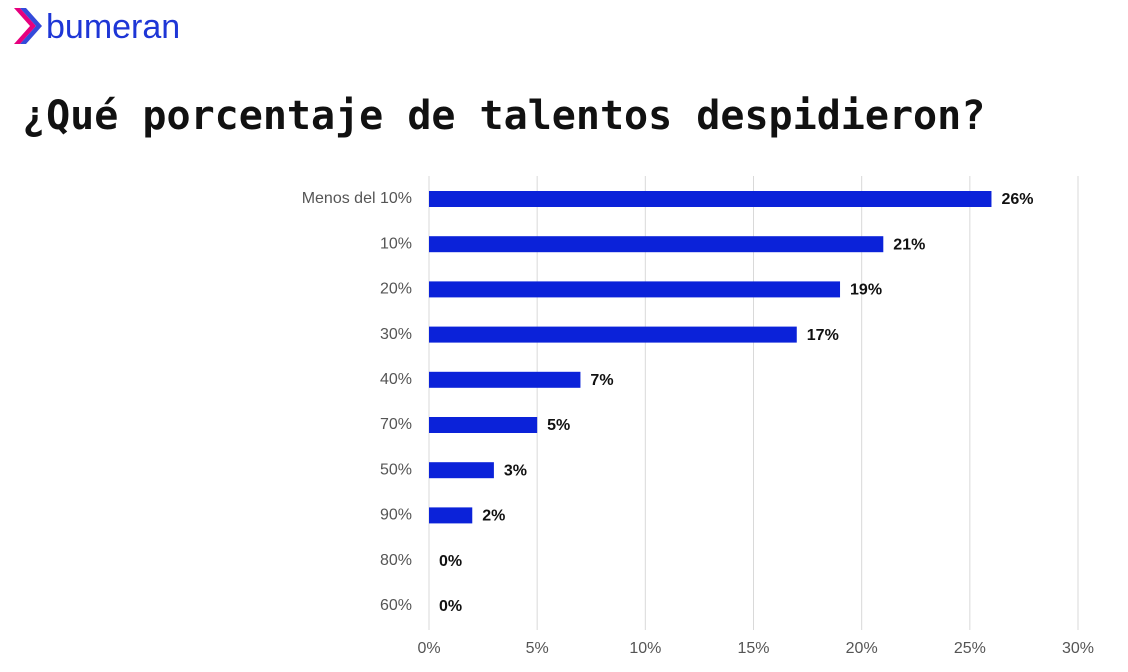  Describe the element at coordinates (396, 243) in the screenshot. I see `y-tick-label: 10%` at that location.